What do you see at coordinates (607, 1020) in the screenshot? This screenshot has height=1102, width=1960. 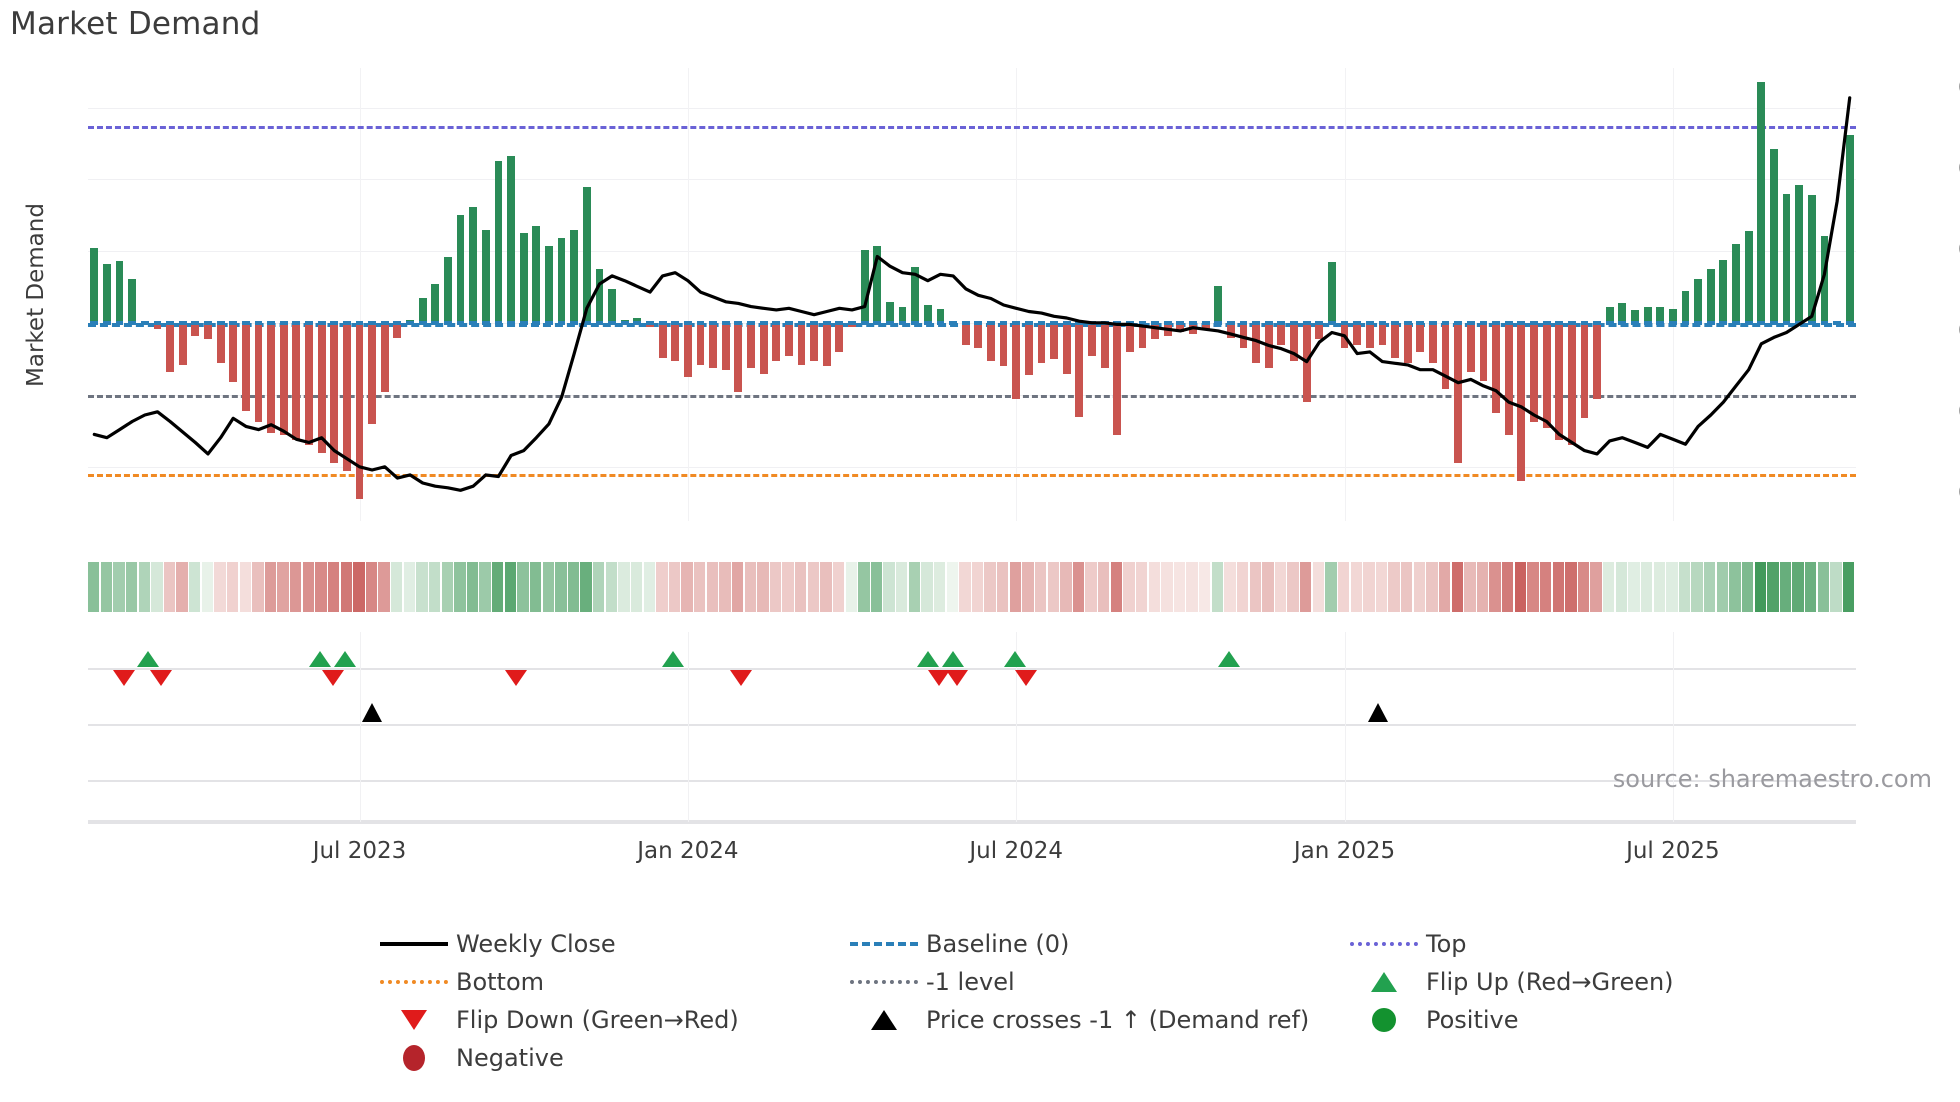 I see `legend-item: Flip Down (Green→Red)` at bounding box center [607, 1020].